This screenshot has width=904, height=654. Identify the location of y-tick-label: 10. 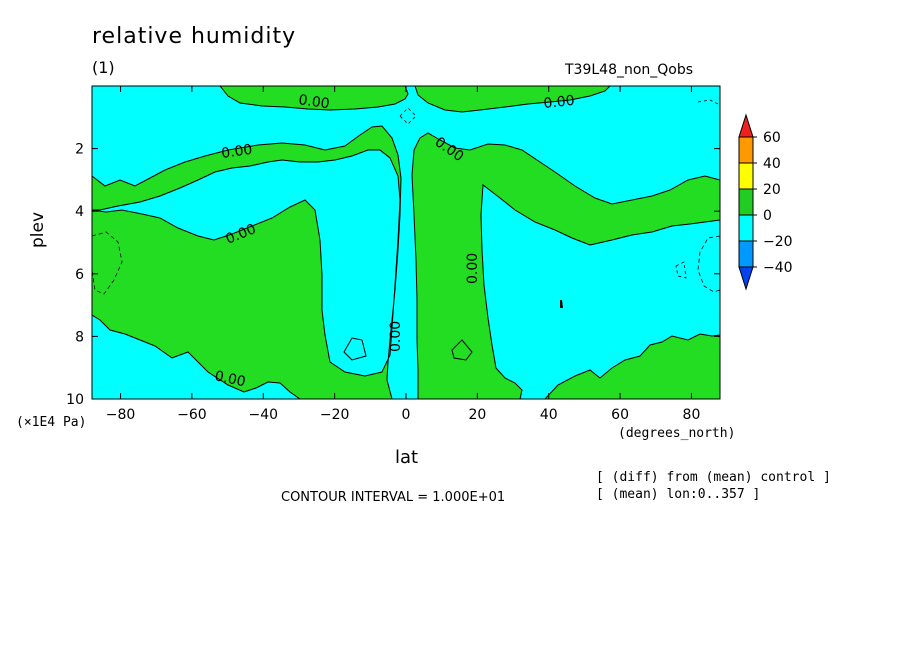
(75, 400).